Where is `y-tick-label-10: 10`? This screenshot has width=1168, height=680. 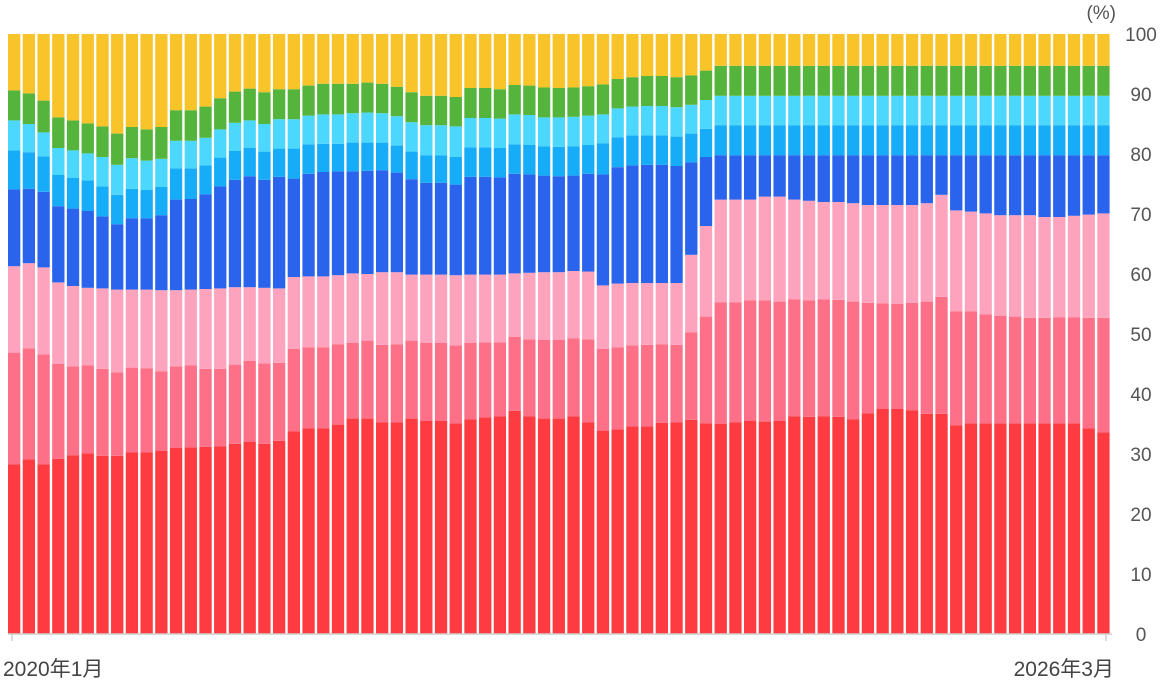
y-tick-label-10: 10 is located at coordinates (1140, 575).